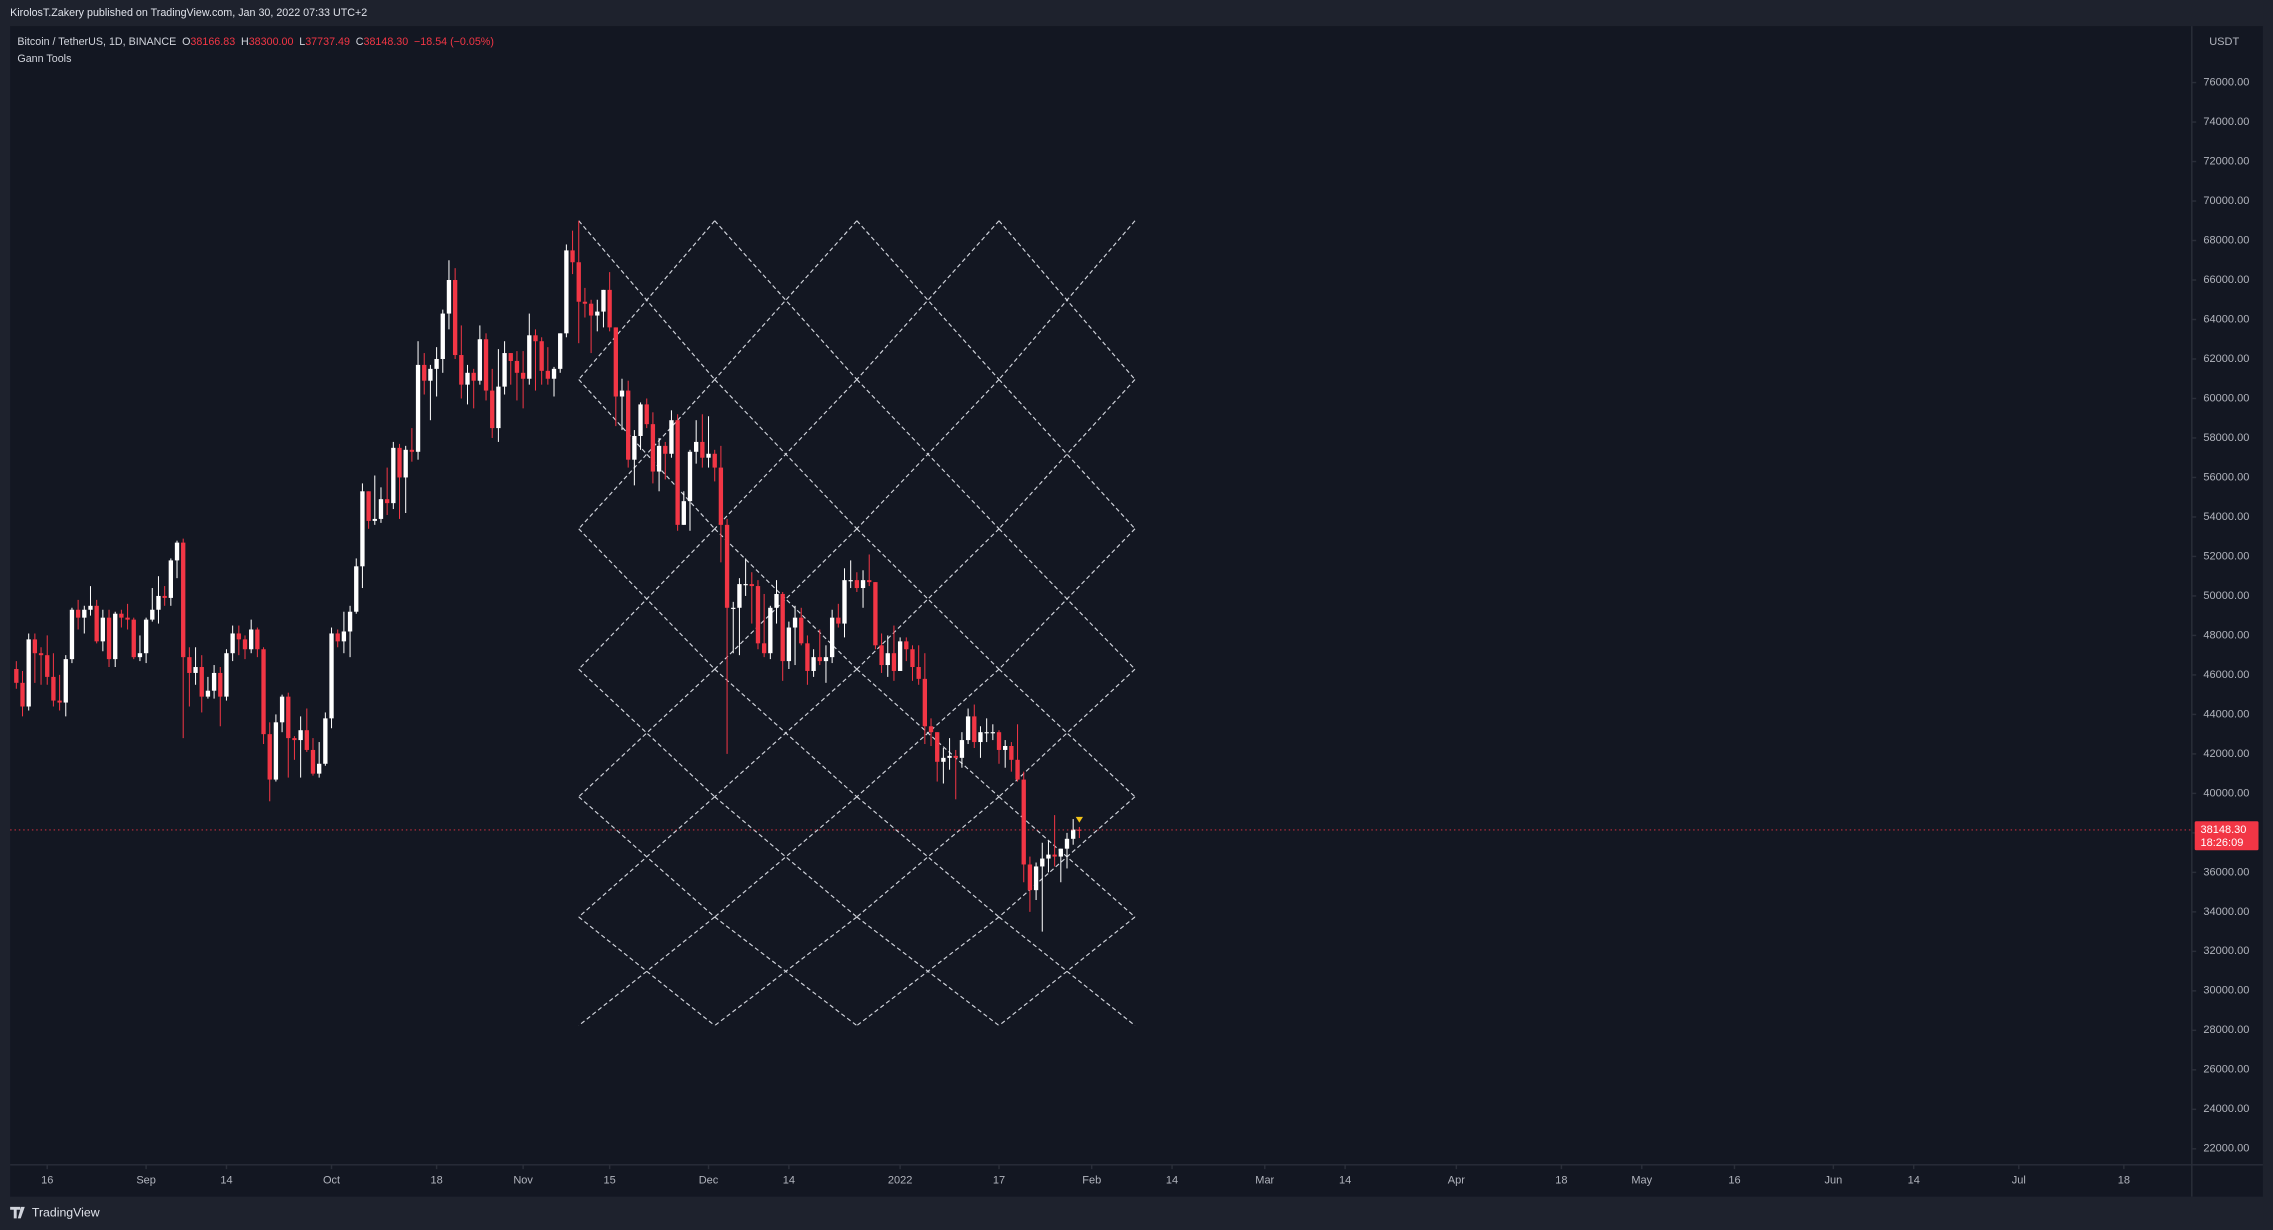 The width and height of the screenshot is (2273, 1230). I want to click on y-tick-label: 56000.00, so click(2226, 477).